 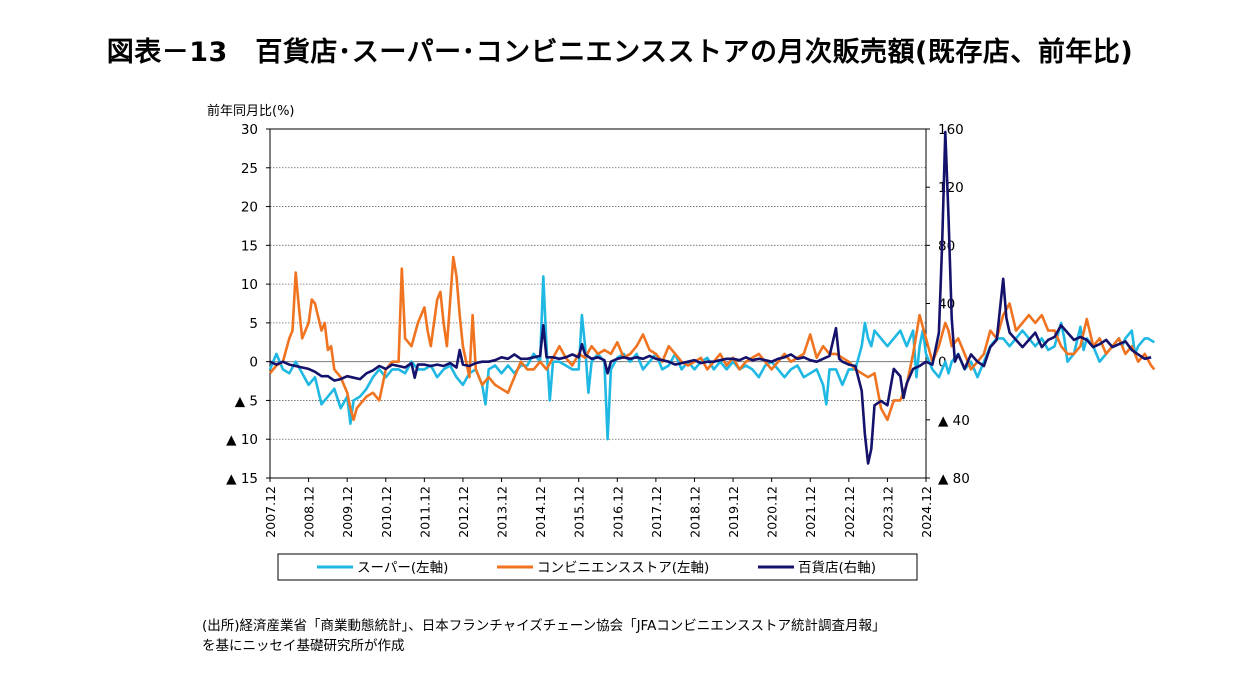 What do you see at coordinates (249, 208) in the screenshot?
I see `left-tick-label: 20` at bounding box center [249, 208].